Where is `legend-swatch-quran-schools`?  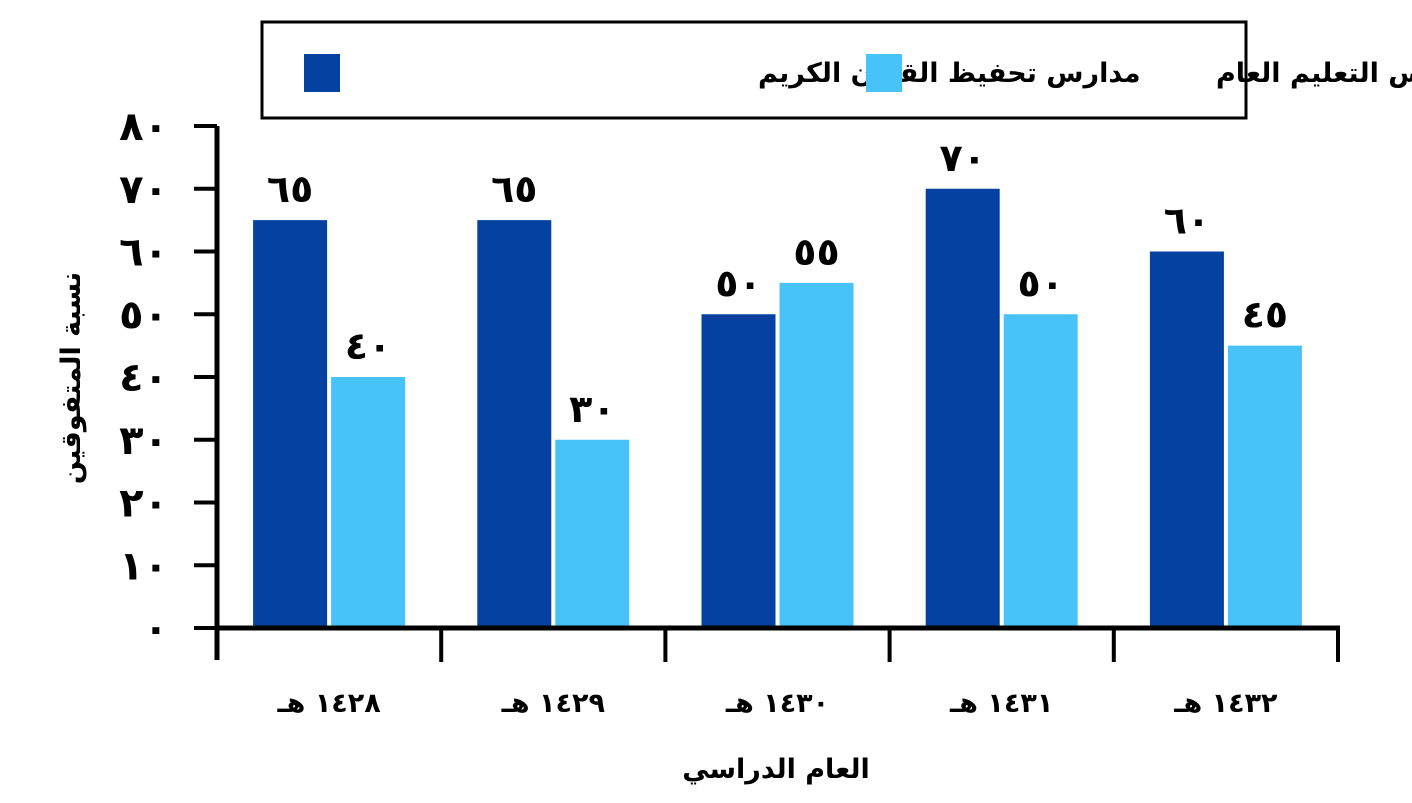
legend-swatch-quran-schools is located at coordinates (322, 73).